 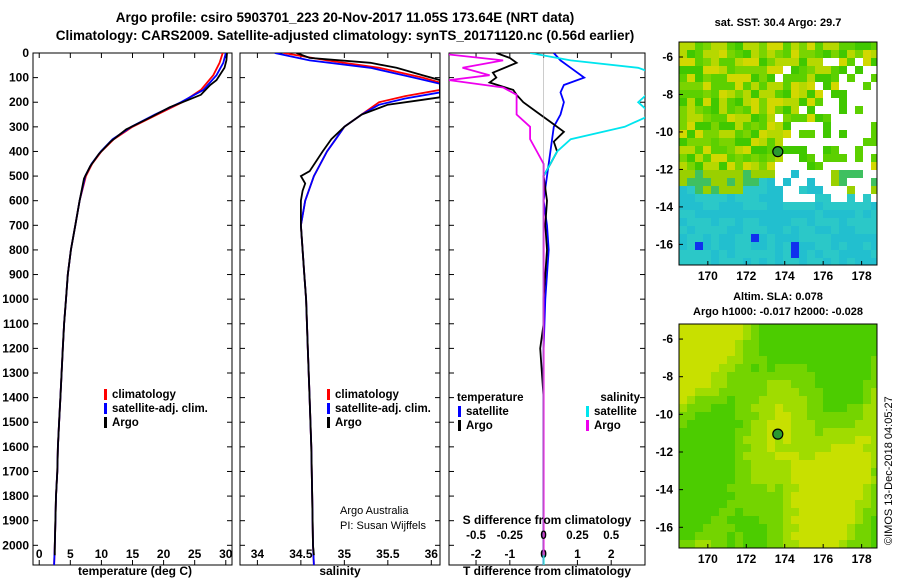 What do you see at coordinates (15, 521) in the screenshot?
I see `y-tick-label: 1900` at bounding box center [15, 521].